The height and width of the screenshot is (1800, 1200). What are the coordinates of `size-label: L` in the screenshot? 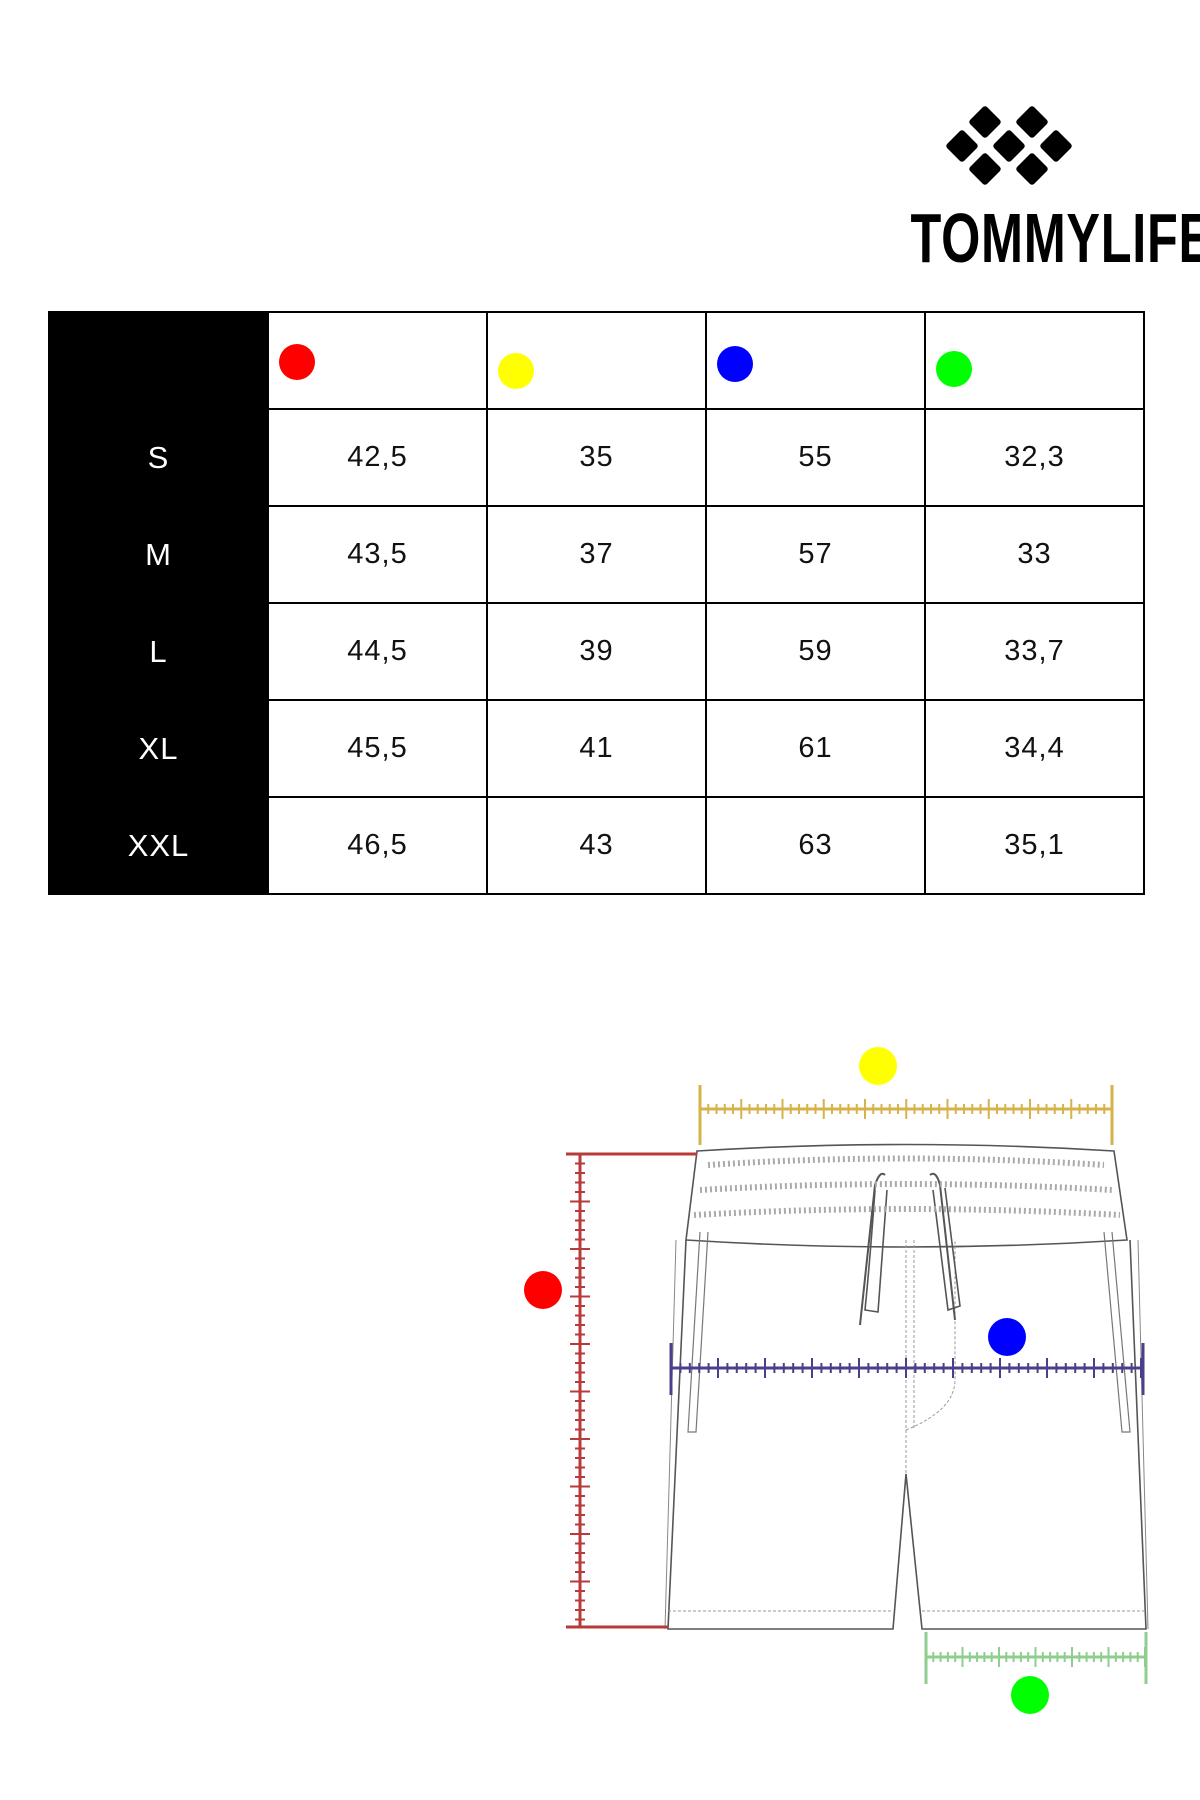 It's located at (158, 651).